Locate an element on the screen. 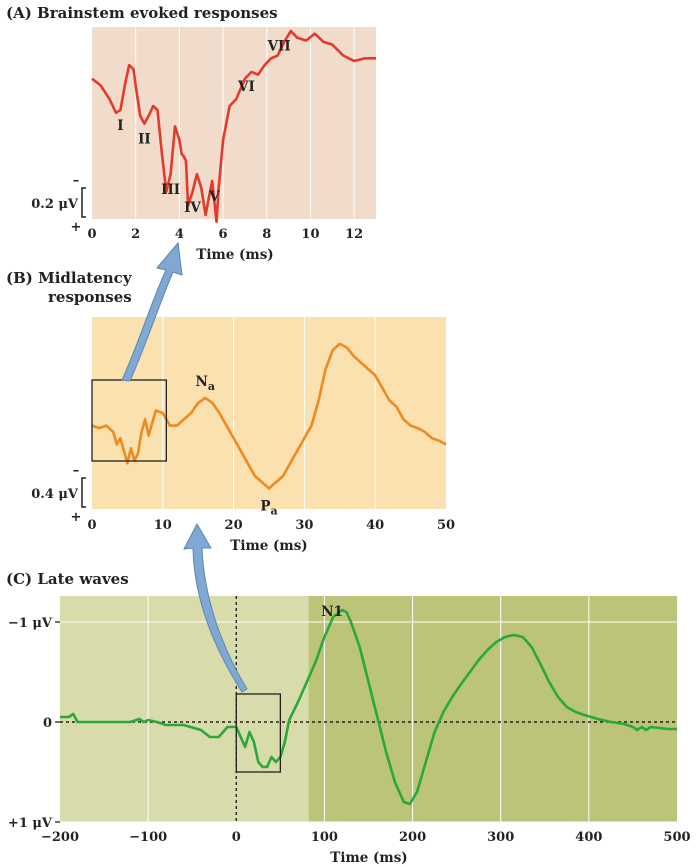  panel-a-peak-label: VII is located at coordinates (279, 46).